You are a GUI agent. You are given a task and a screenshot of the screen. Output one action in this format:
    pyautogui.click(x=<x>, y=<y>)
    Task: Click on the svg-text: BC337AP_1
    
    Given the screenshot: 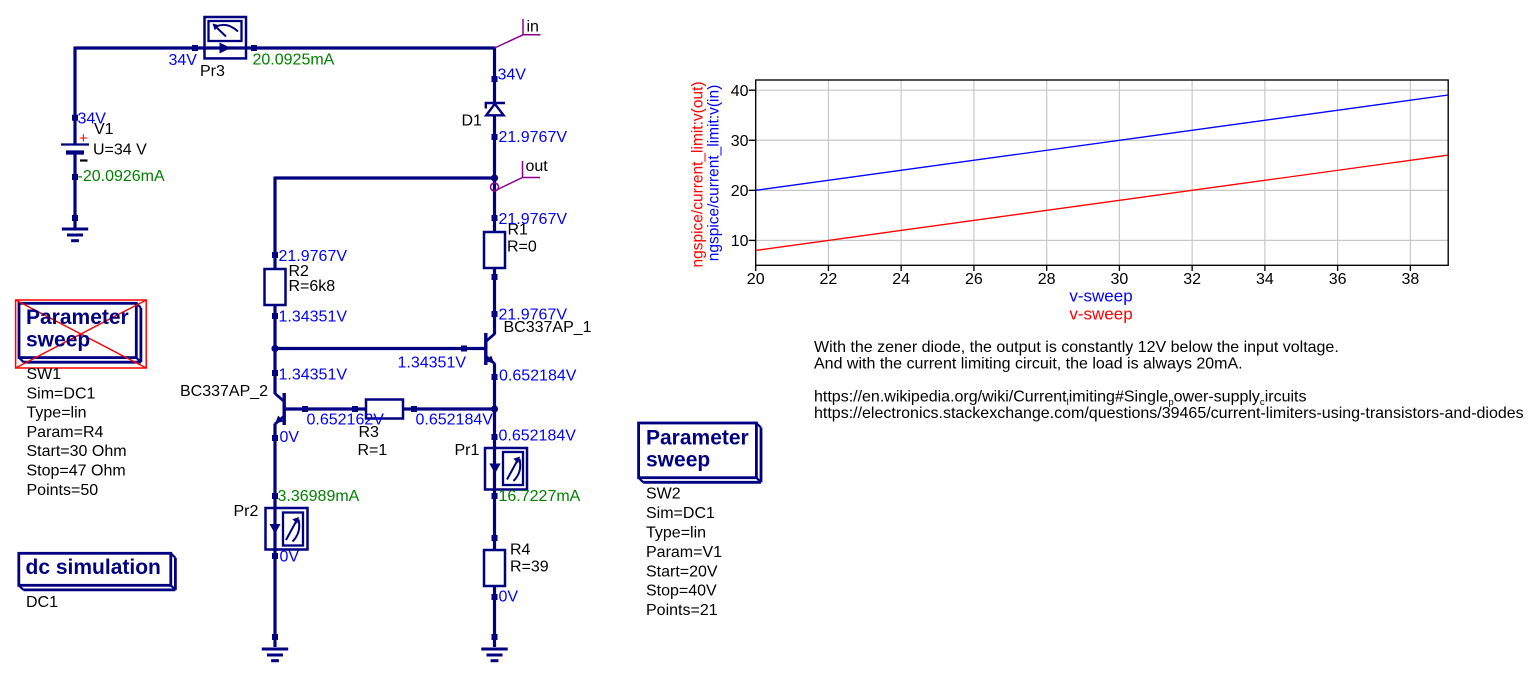 What is the action you would take?
    pyautogui.click(x=548, y=327)
    